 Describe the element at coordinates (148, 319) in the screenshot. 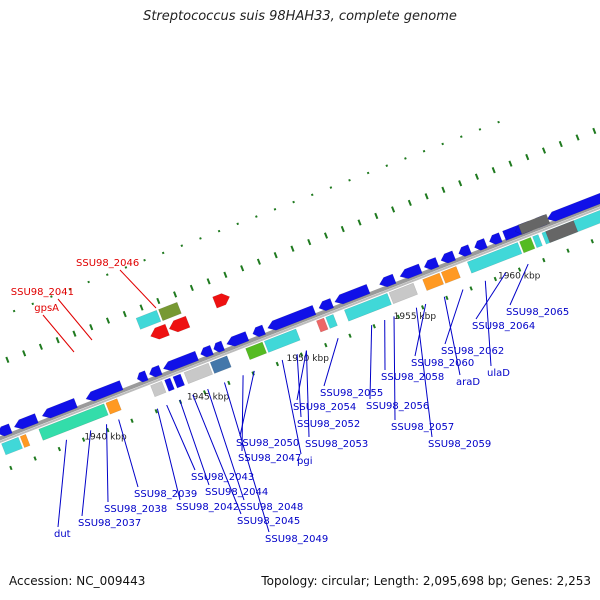

I see `gene-outer-cyan` at that location.